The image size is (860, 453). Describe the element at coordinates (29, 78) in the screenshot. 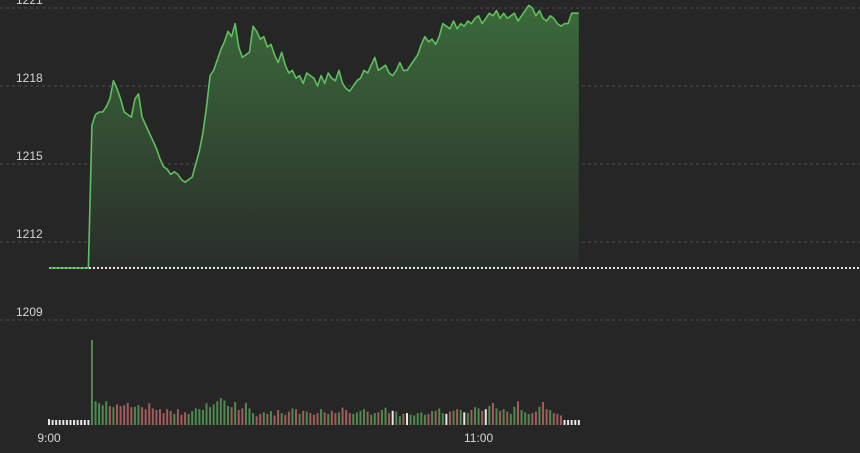

I see `y-tick-label: 1218` at that location.